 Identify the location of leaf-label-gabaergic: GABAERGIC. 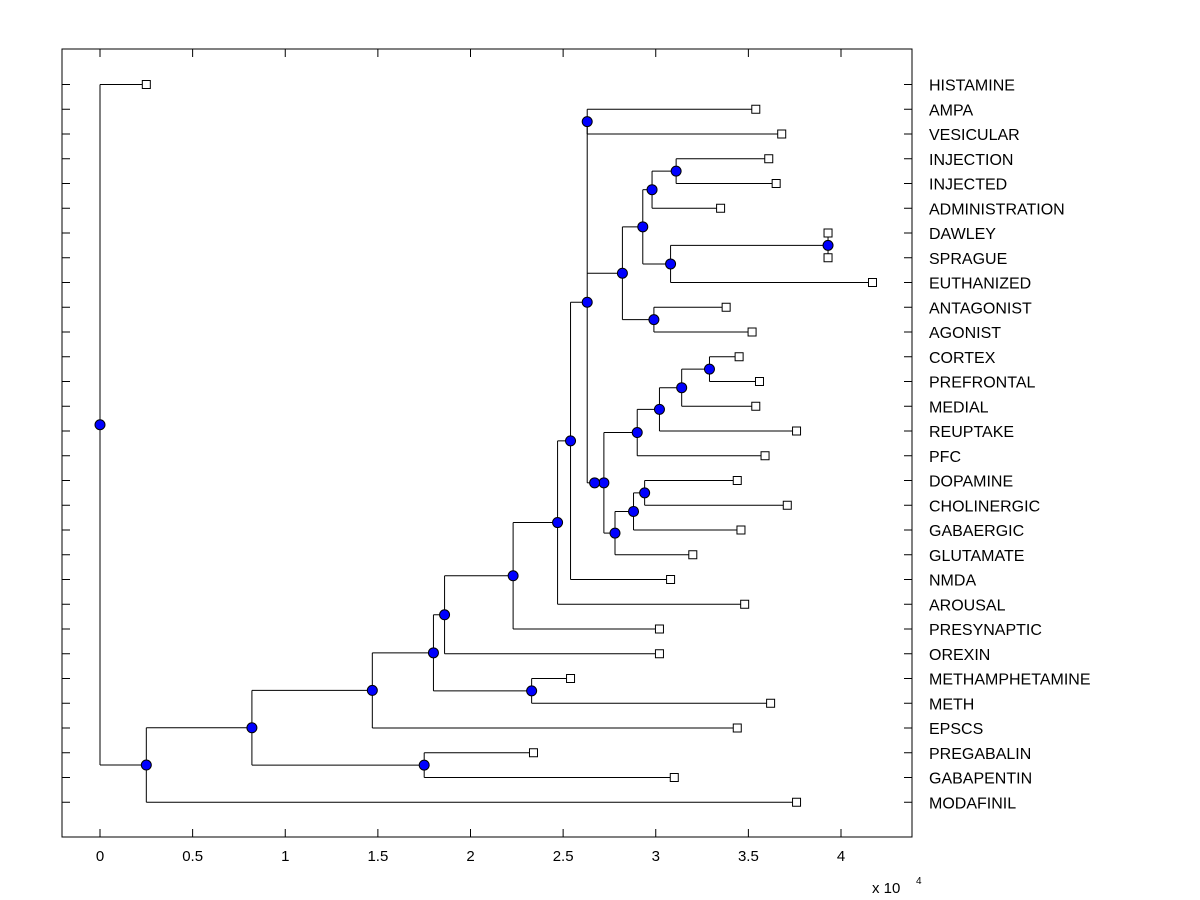
(976, 531).